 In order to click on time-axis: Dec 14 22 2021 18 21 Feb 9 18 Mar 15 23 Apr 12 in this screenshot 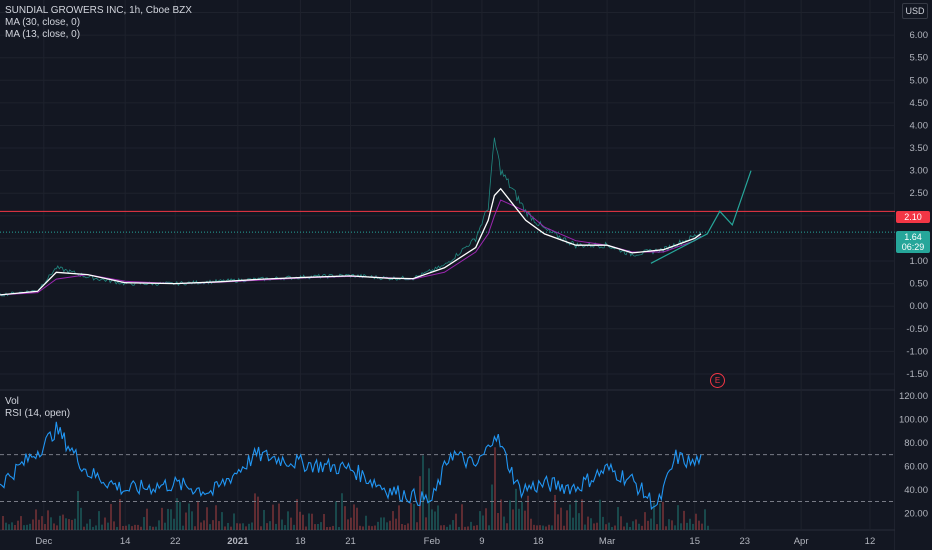, I will do `click(455, 541)`.